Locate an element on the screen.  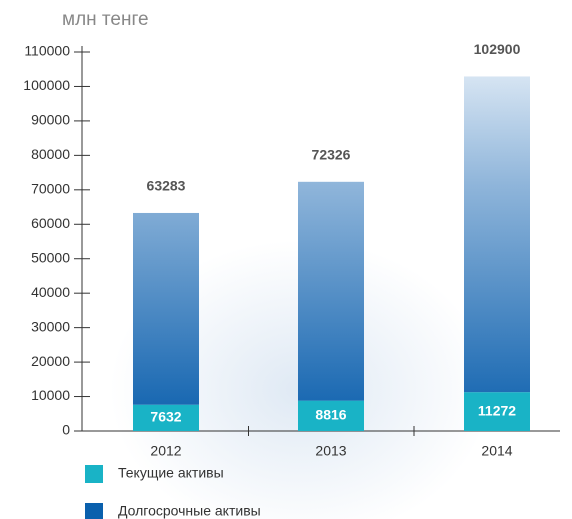
y-tick-label: 110000 is located at coordinates (47, 51).